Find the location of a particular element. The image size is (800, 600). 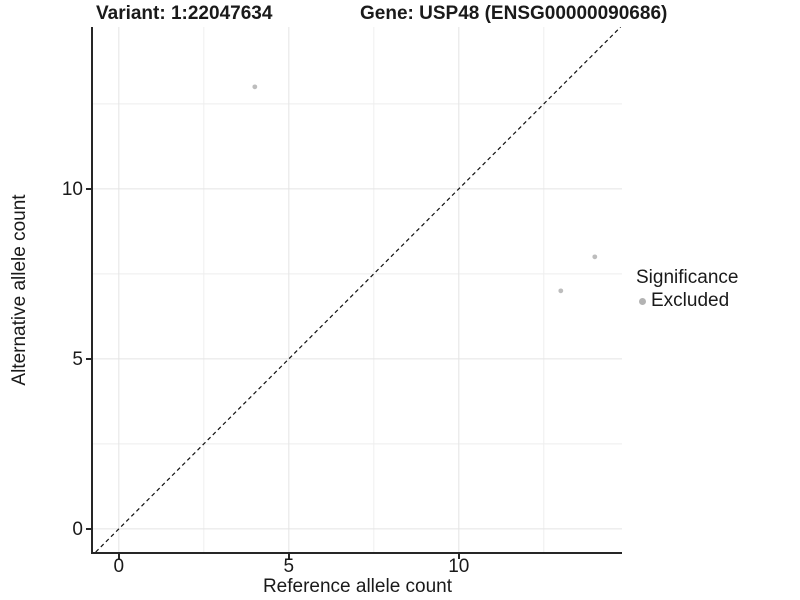

plot-title-gene: Gene: USP48 (ENSG00000090686) is located at coordinates (514, 13).